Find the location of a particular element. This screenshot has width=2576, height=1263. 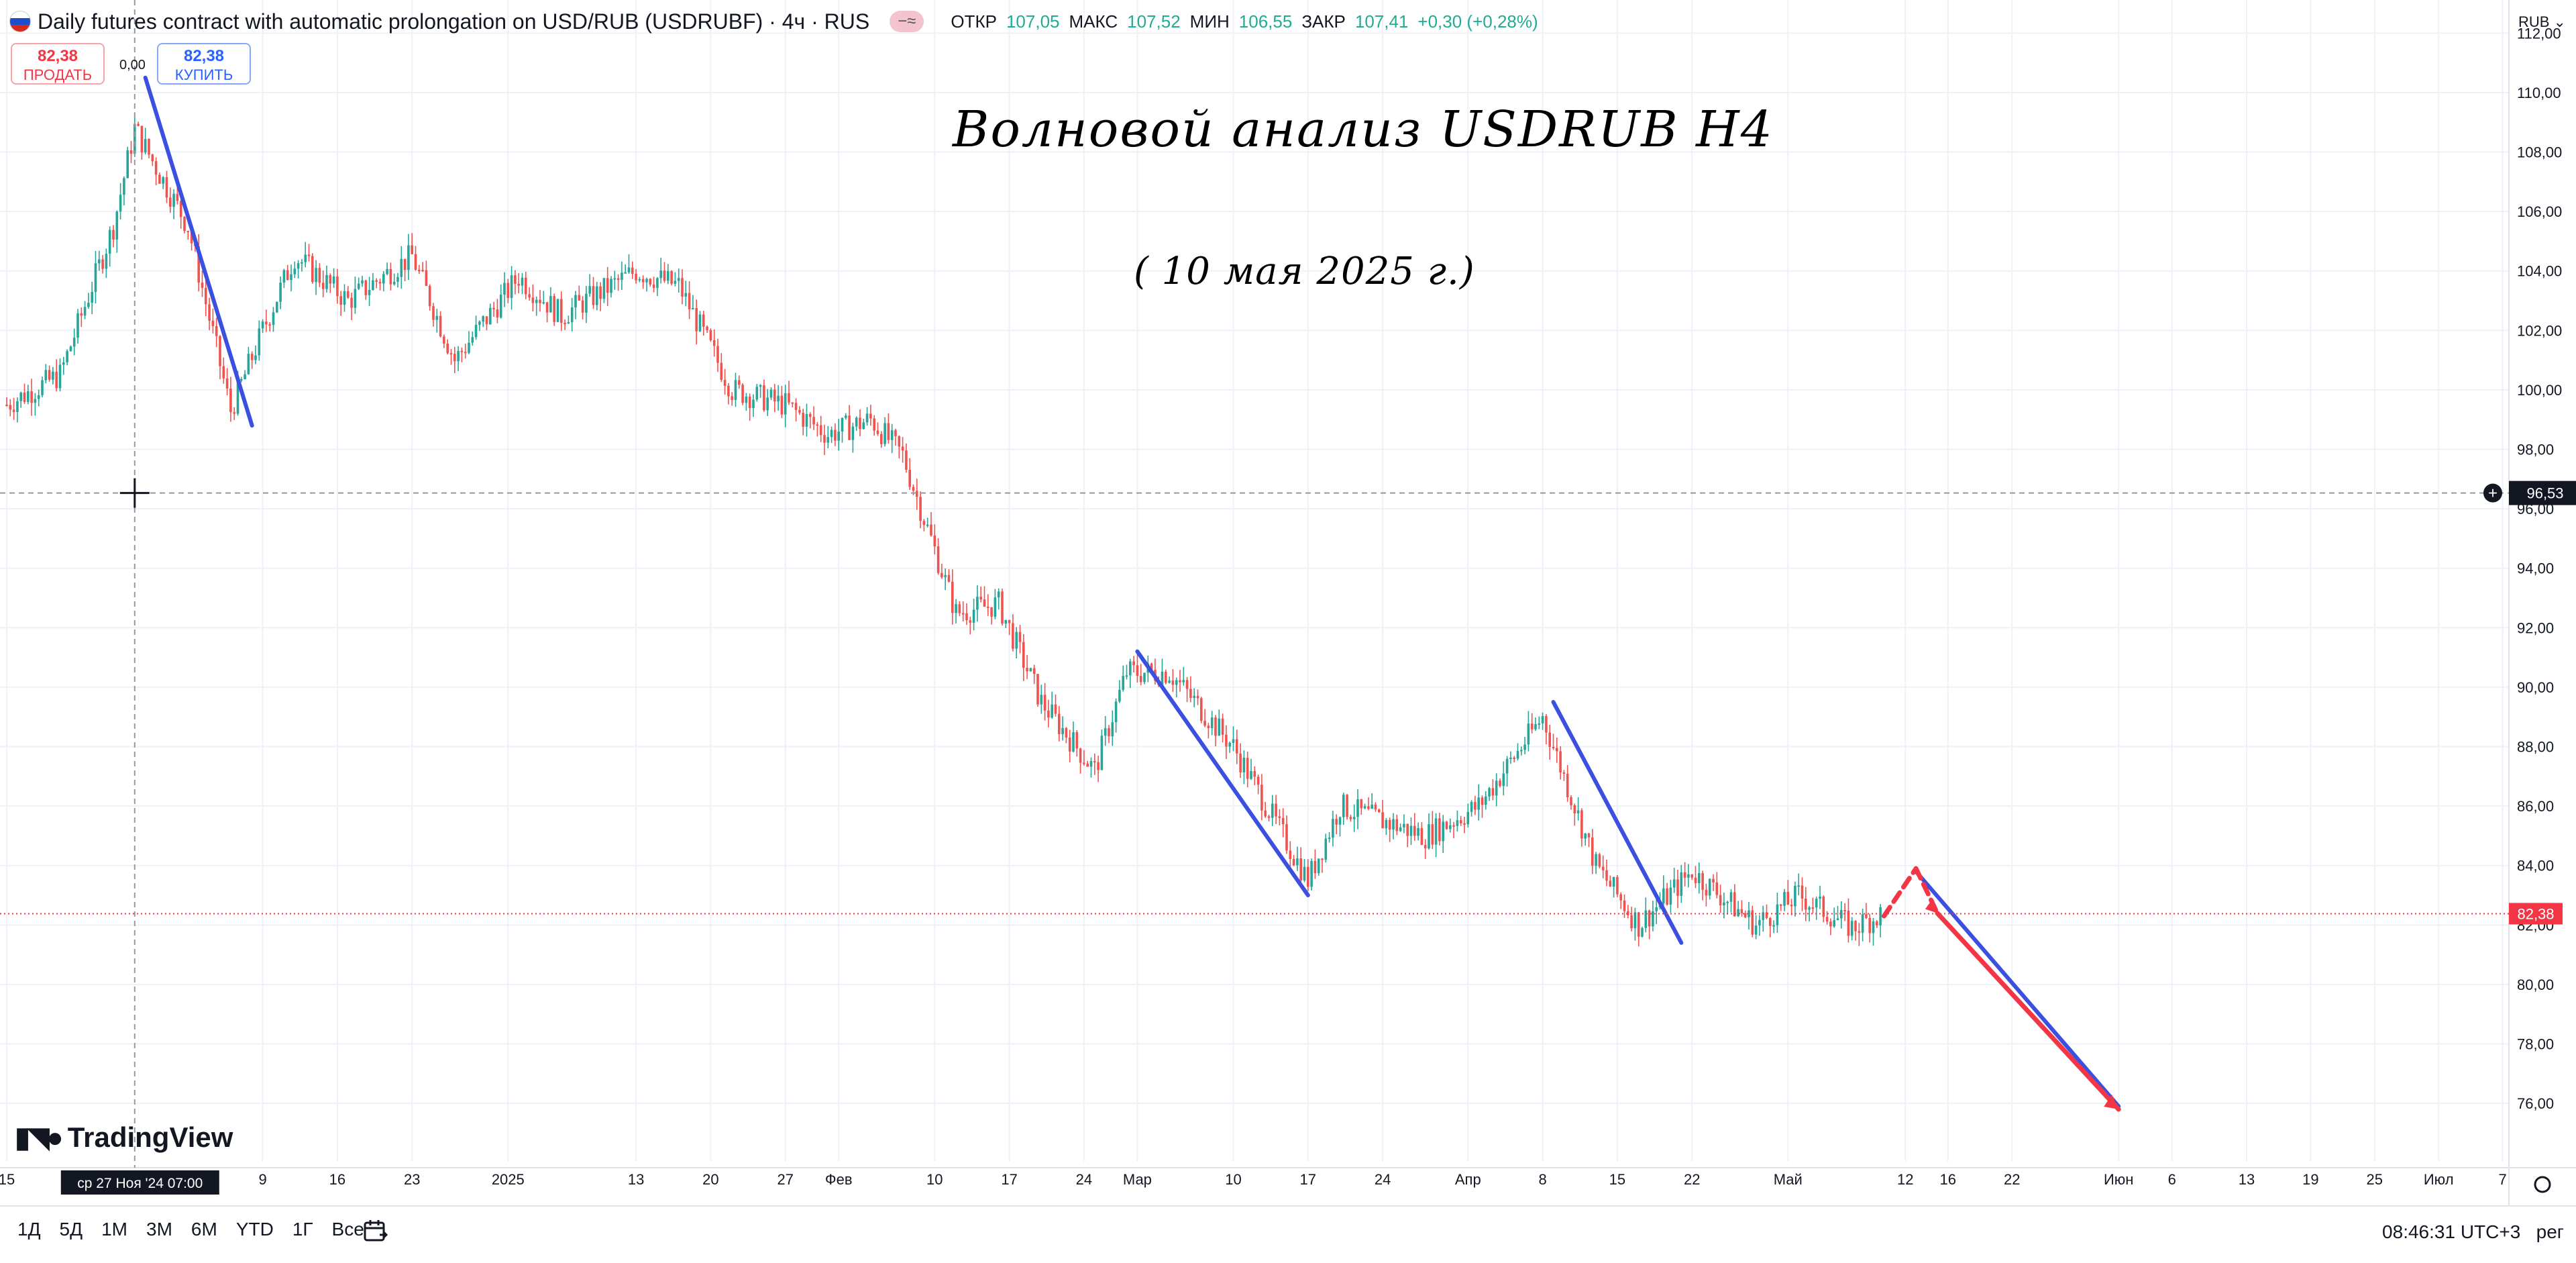

price-tick-label: 104,00 is located at coordinates (2539, 271).